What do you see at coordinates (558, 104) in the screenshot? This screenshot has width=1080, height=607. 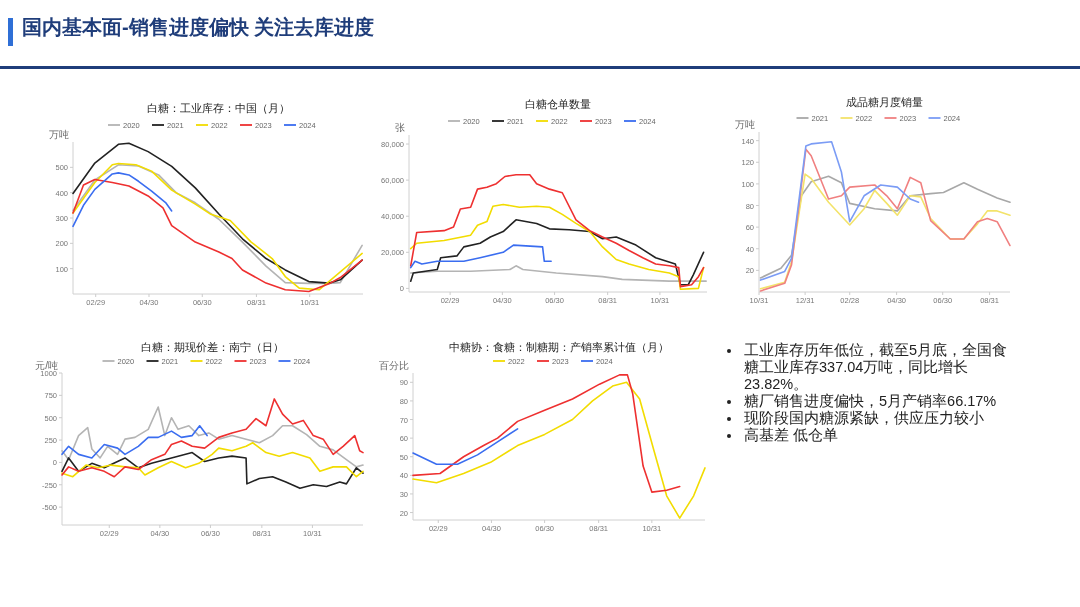 I see `chart-title: 白糖仓单数量` at bounding box center [558, 104].